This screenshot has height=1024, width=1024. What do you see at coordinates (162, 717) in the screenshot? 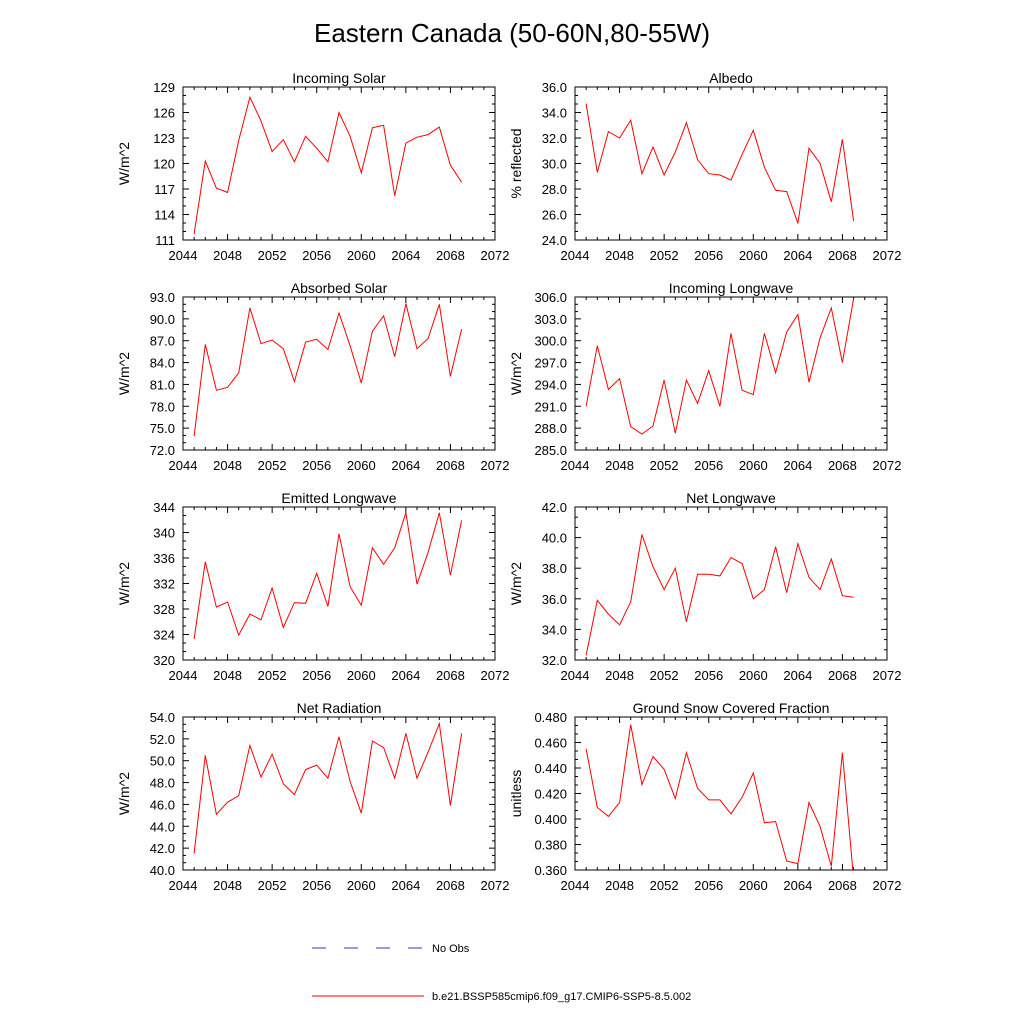
I see `y-tick-label: 54.0` at bounding box center [162, 717].